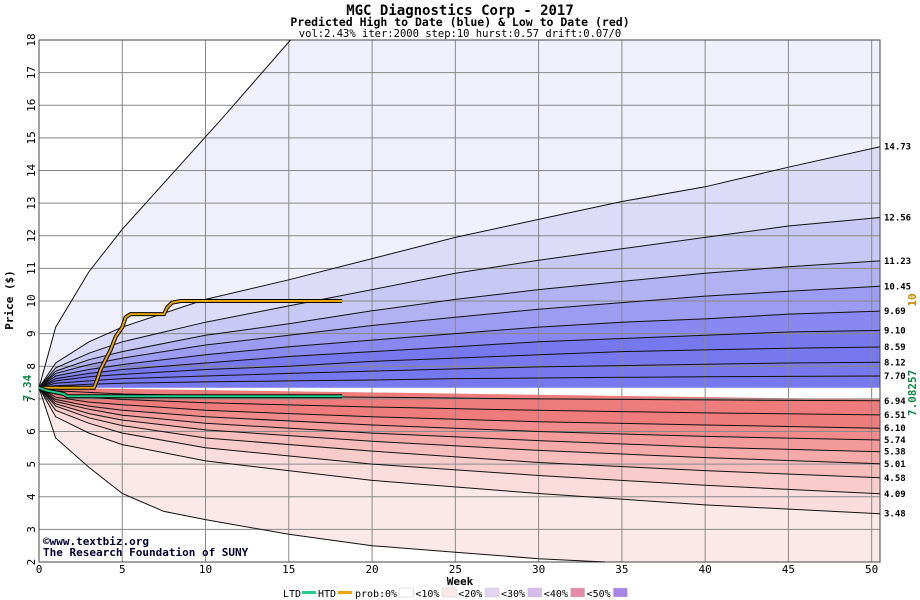 This screenshot has width=920, height=600. What do you see at coordinates (460, 581) in the screenshot?
I see `x-axis-label: Week` at bounding box center [460, 581].